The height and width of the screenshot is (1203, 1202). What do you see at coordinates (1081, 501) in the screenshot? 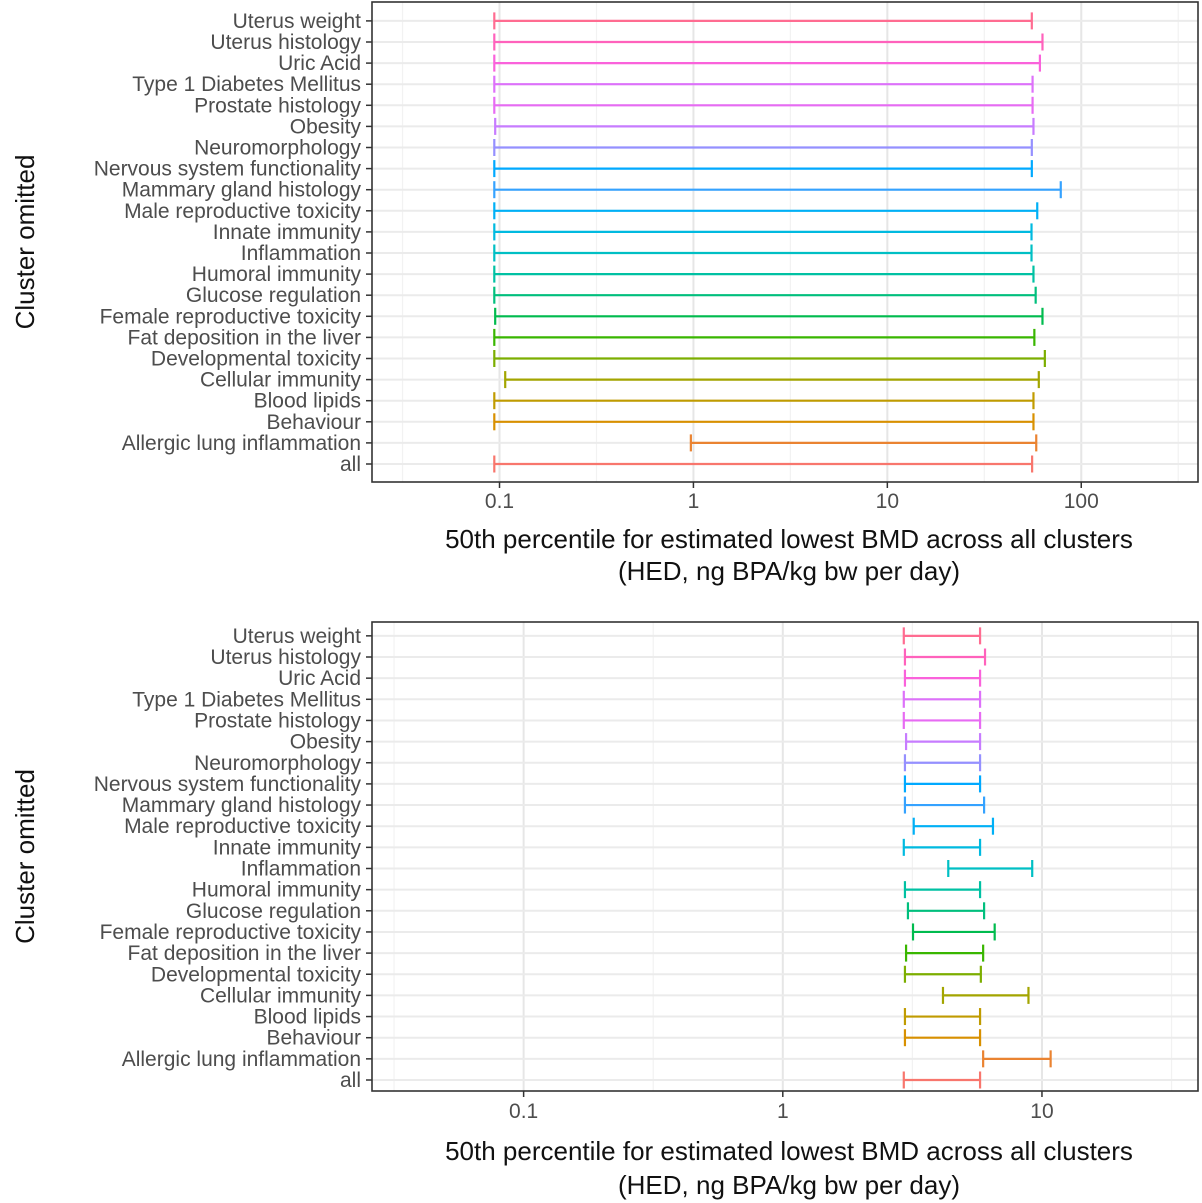
I see `x-tick-label: 100` at bounding box center [1081, 501].